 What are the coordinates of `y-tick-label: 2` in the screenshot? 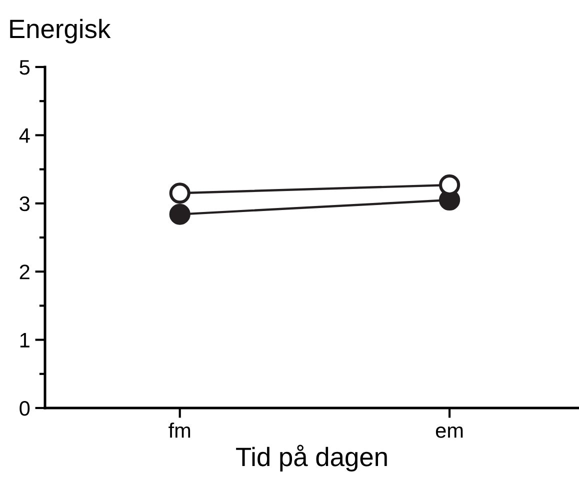 It's located at (25, 272).